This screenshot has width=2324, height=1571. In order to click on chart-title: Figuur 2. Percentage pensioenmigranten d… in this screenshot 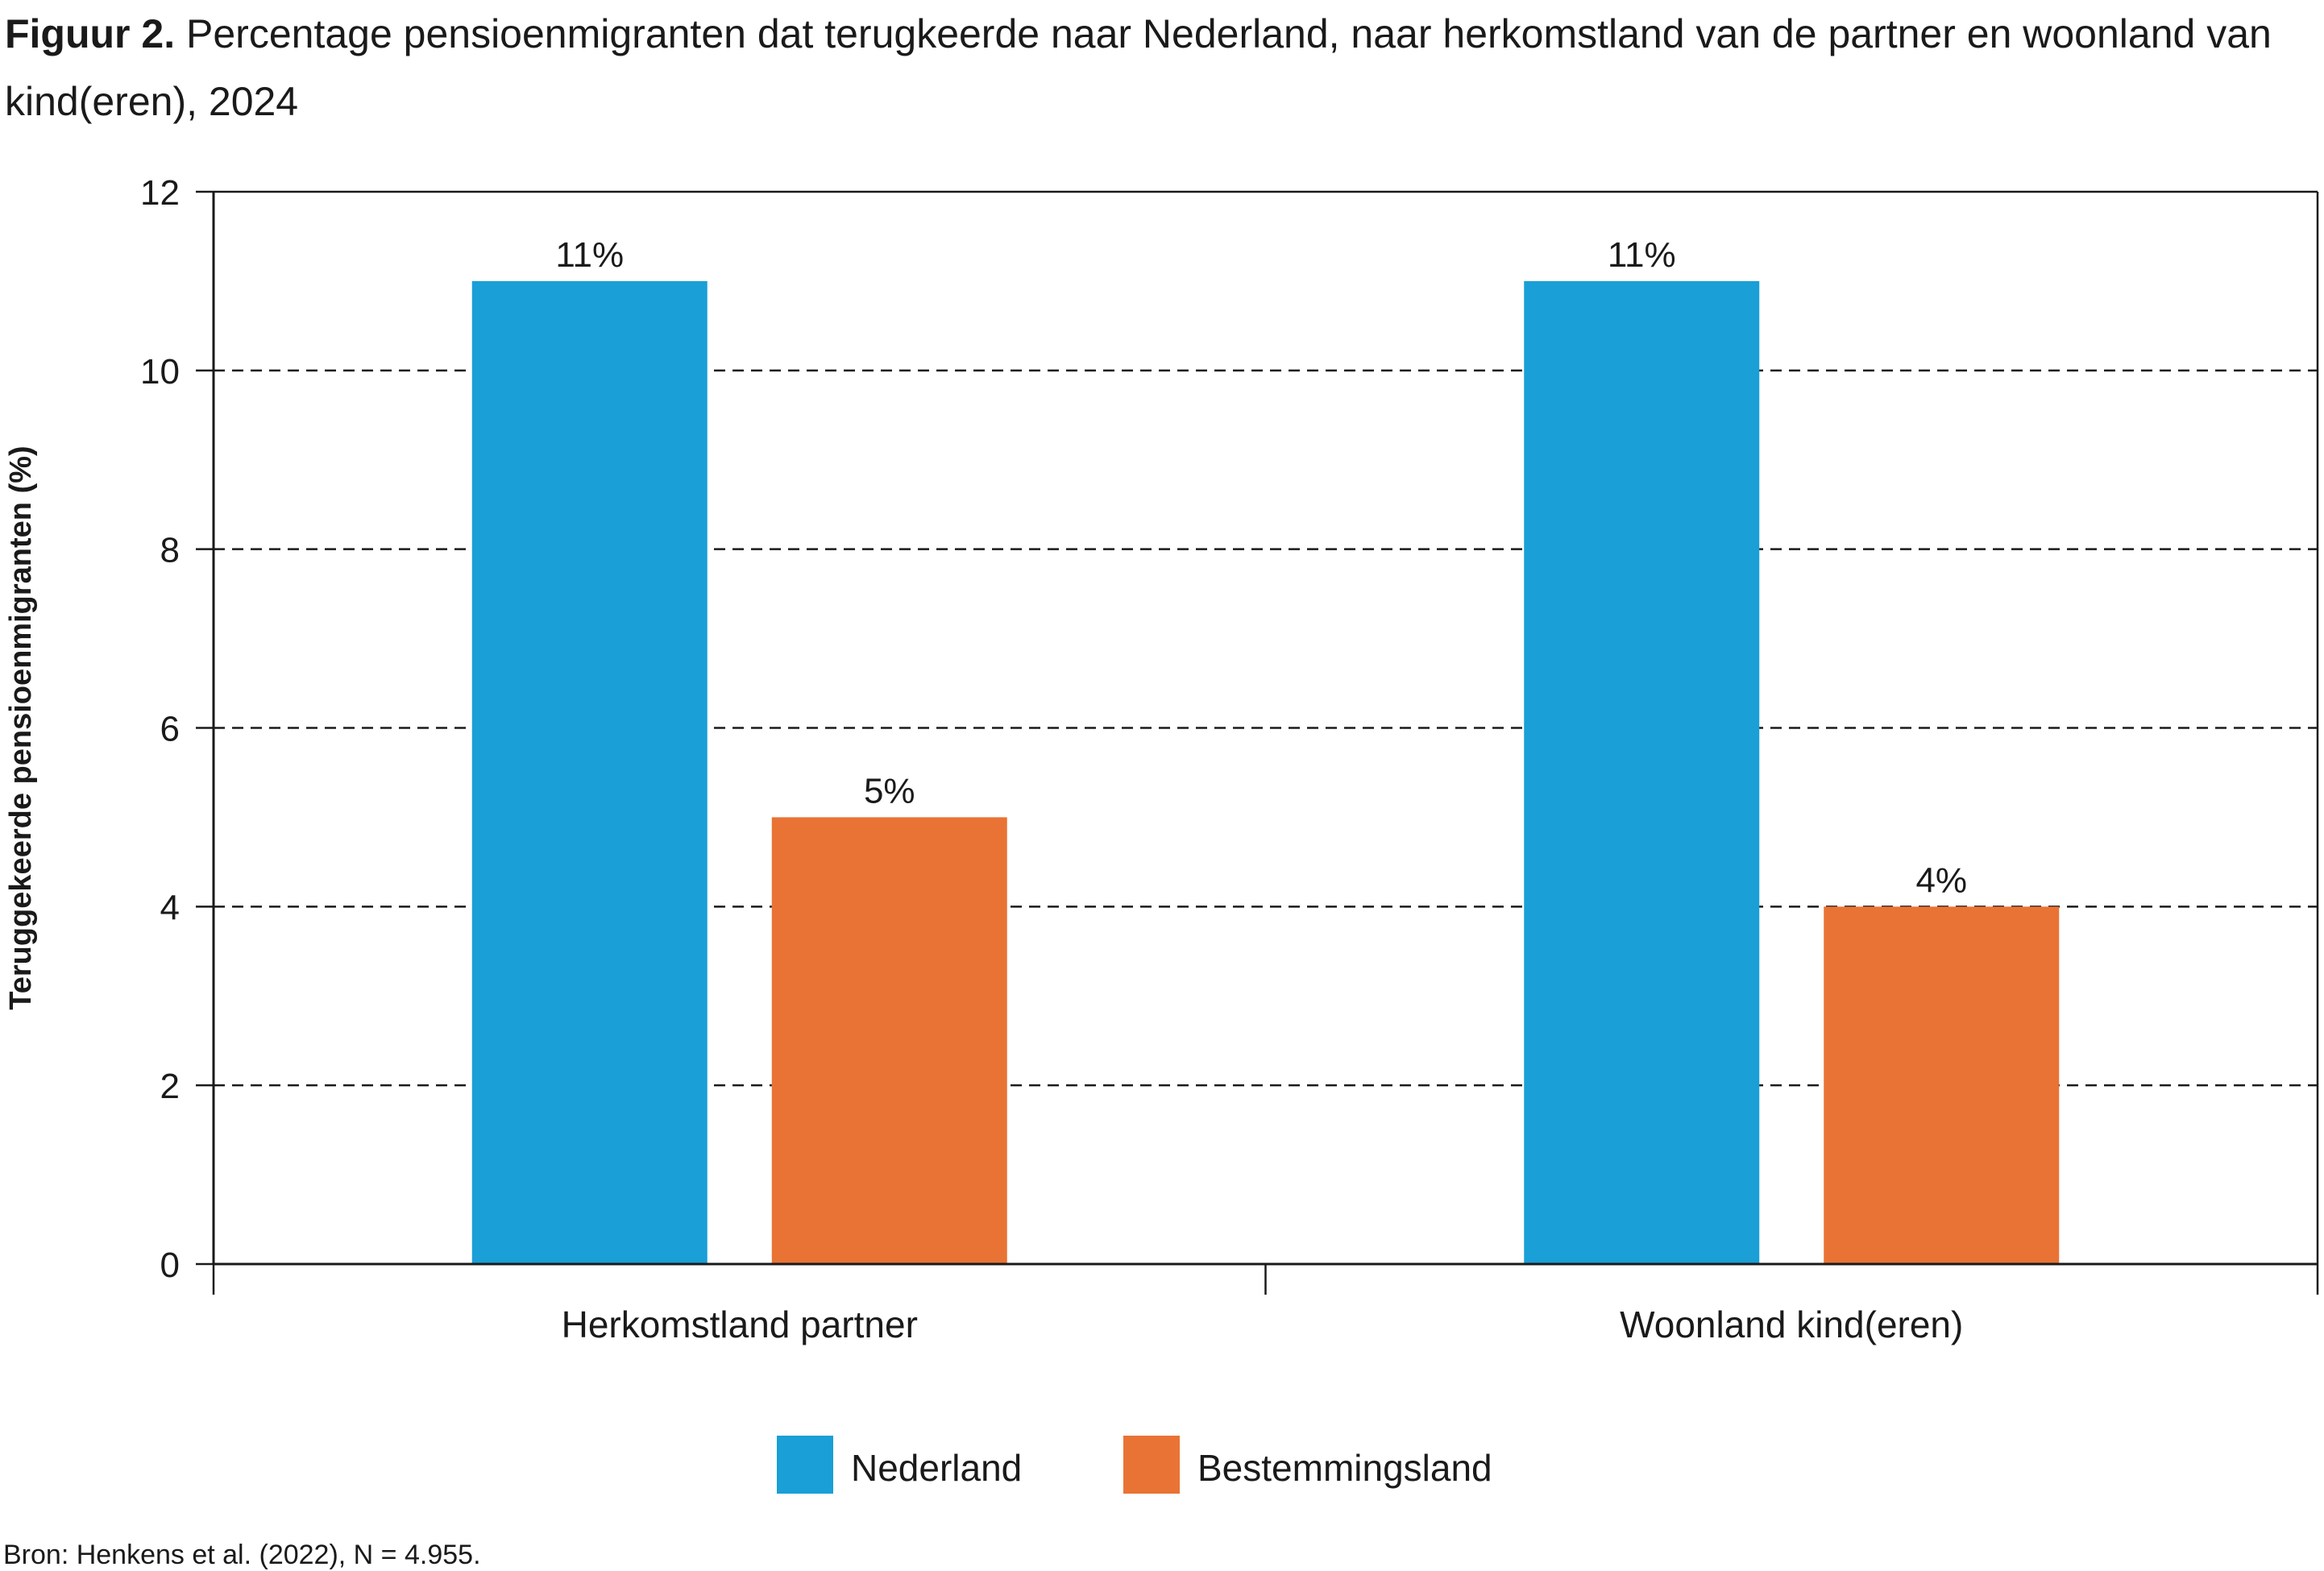, I will do `click(1161, 67)`.